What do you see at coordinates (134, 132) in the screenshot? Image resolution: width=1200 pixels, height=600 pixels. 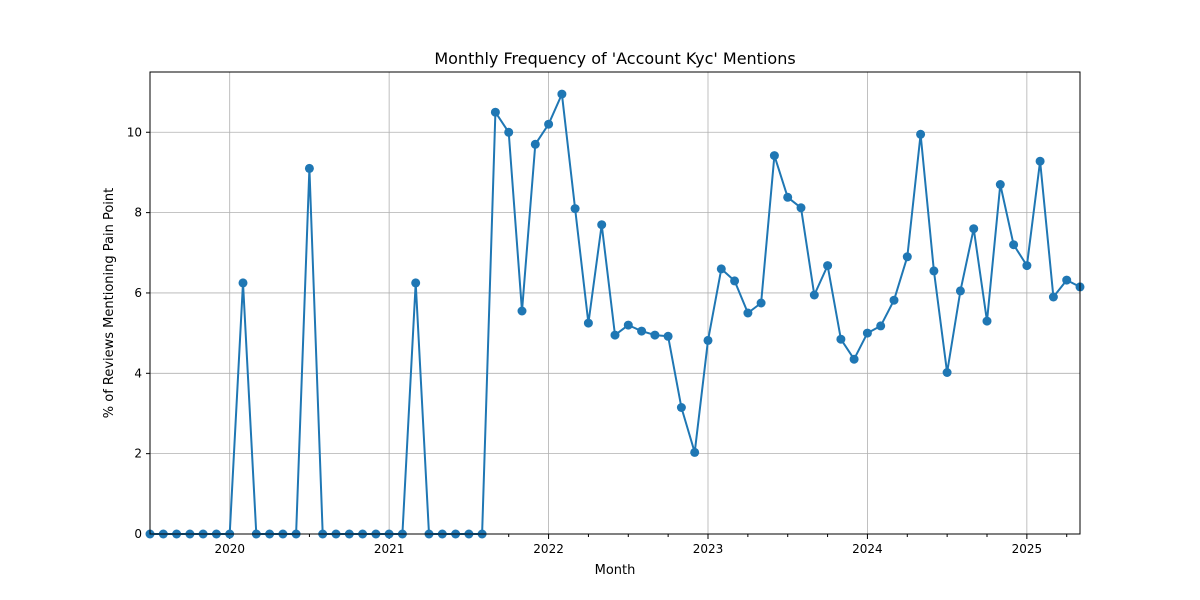 I see `y-tick-label: 10` at bounding box center [134, 132].